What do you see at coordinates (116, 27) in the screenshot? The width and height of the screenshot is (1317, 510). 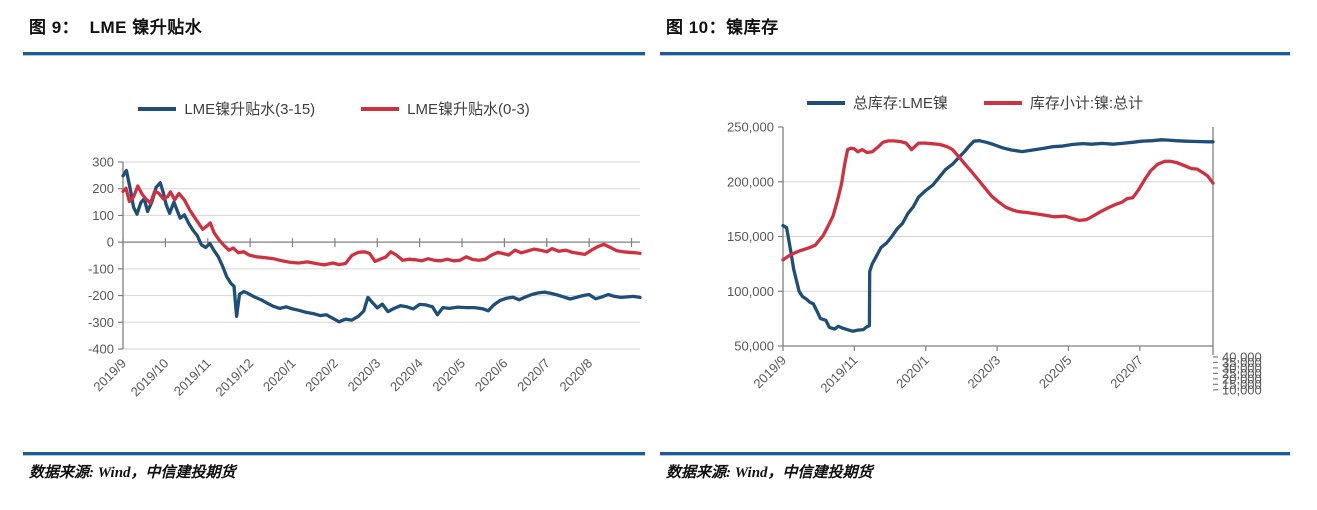 I see `figure-title: 图 9： LME 镍升贴水` at bounding box center [116, 27].